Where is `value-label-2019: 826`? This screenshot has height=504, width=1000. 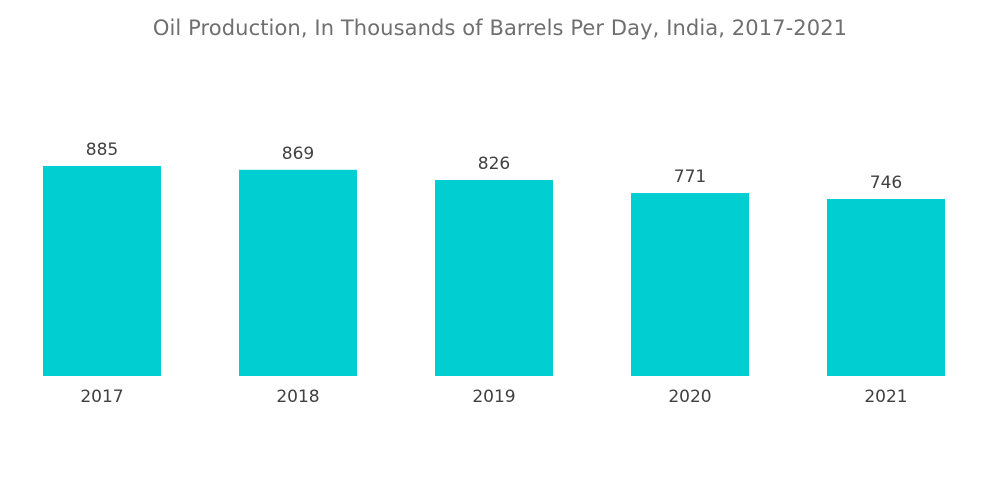
value-label-2019: 826 is located at coordinates (494, 164).